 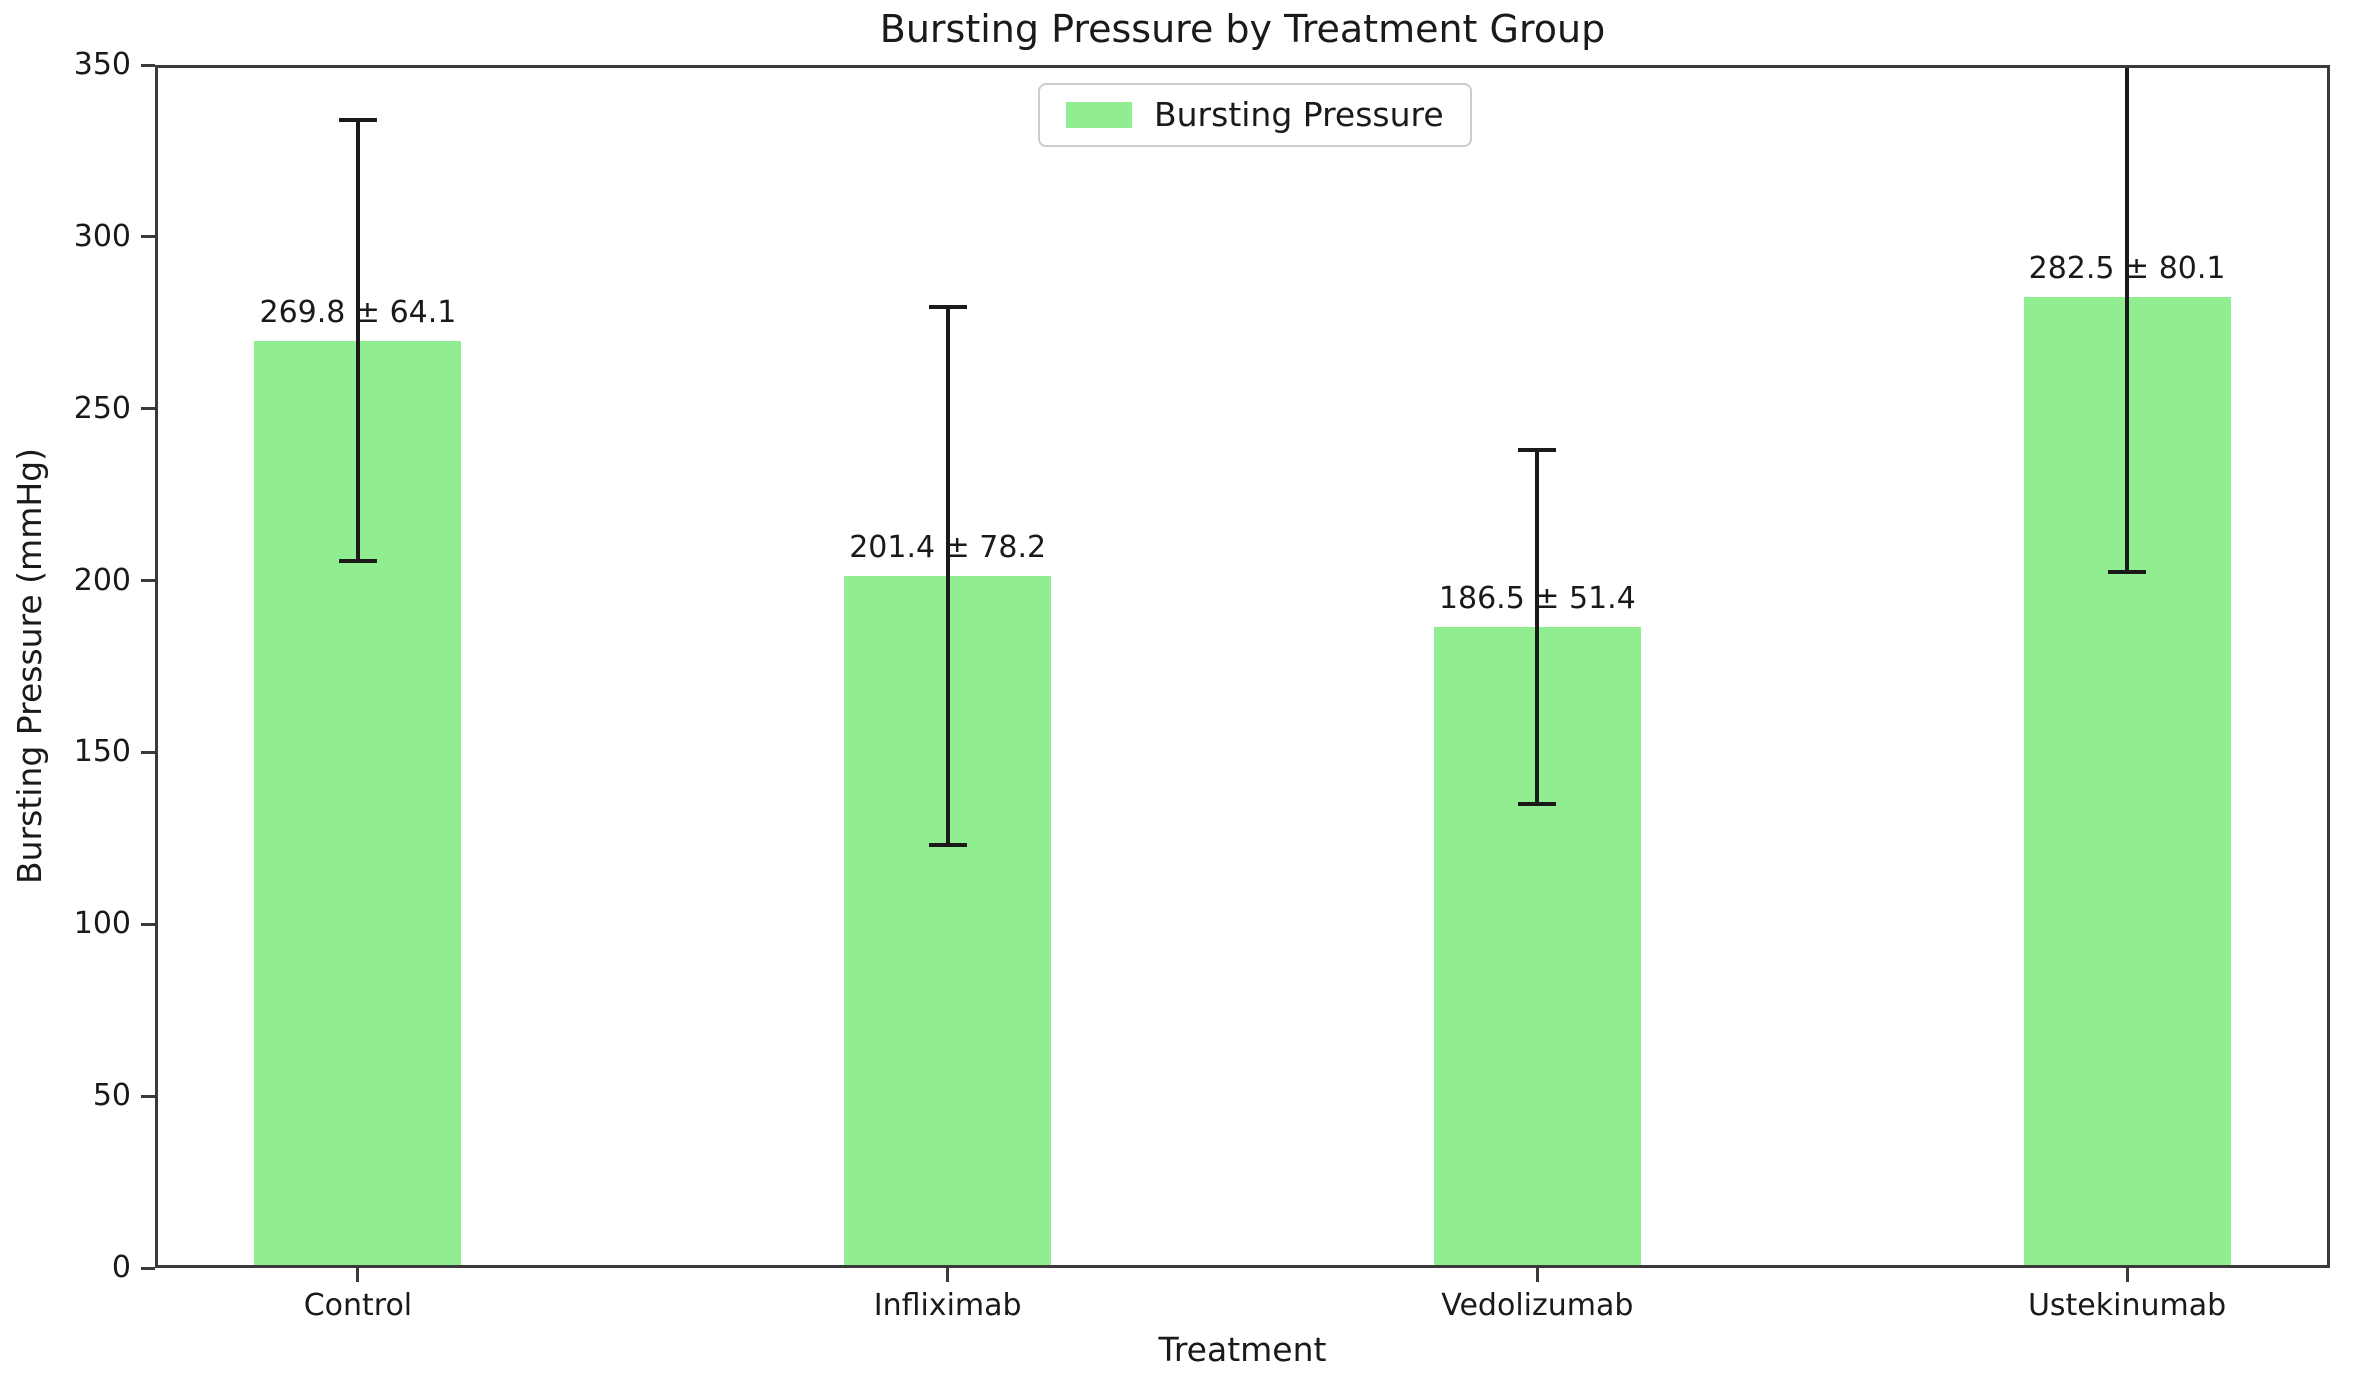 What do you see at coordinates (947, 575) in the screenshot?
I see `error-bar-infliximab` at bounding box center [947, 575].